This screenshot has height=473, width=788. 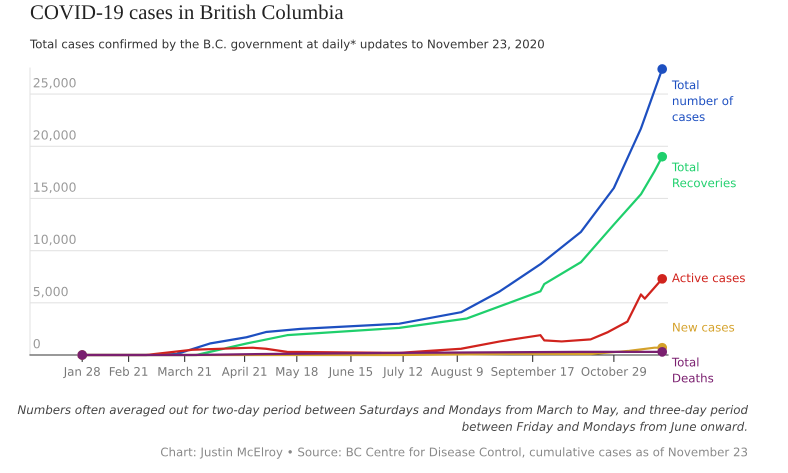 I want to click on x-tick-label: April 21, so click(x=244, y=372).